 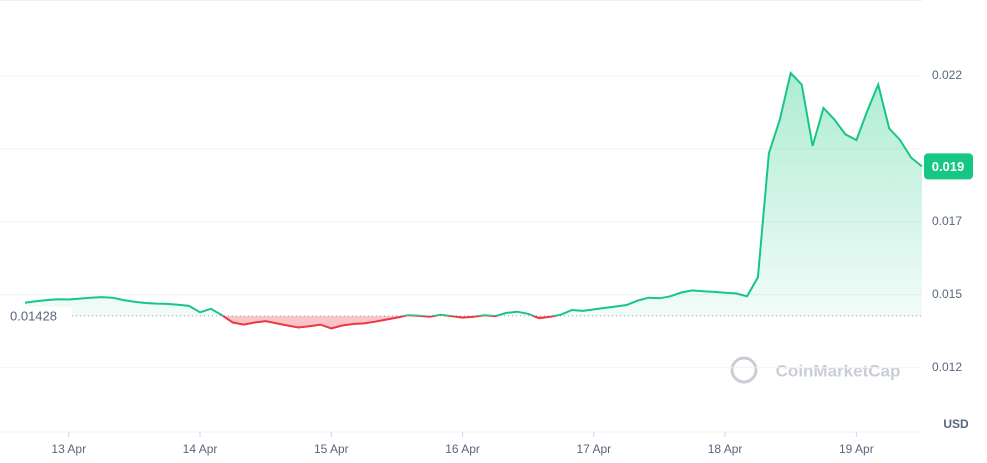 What do you see at coordinates (725, 449) in the screenshot?
I see `x-tick-label: 18 Apr` at bounding box center [725, 449].